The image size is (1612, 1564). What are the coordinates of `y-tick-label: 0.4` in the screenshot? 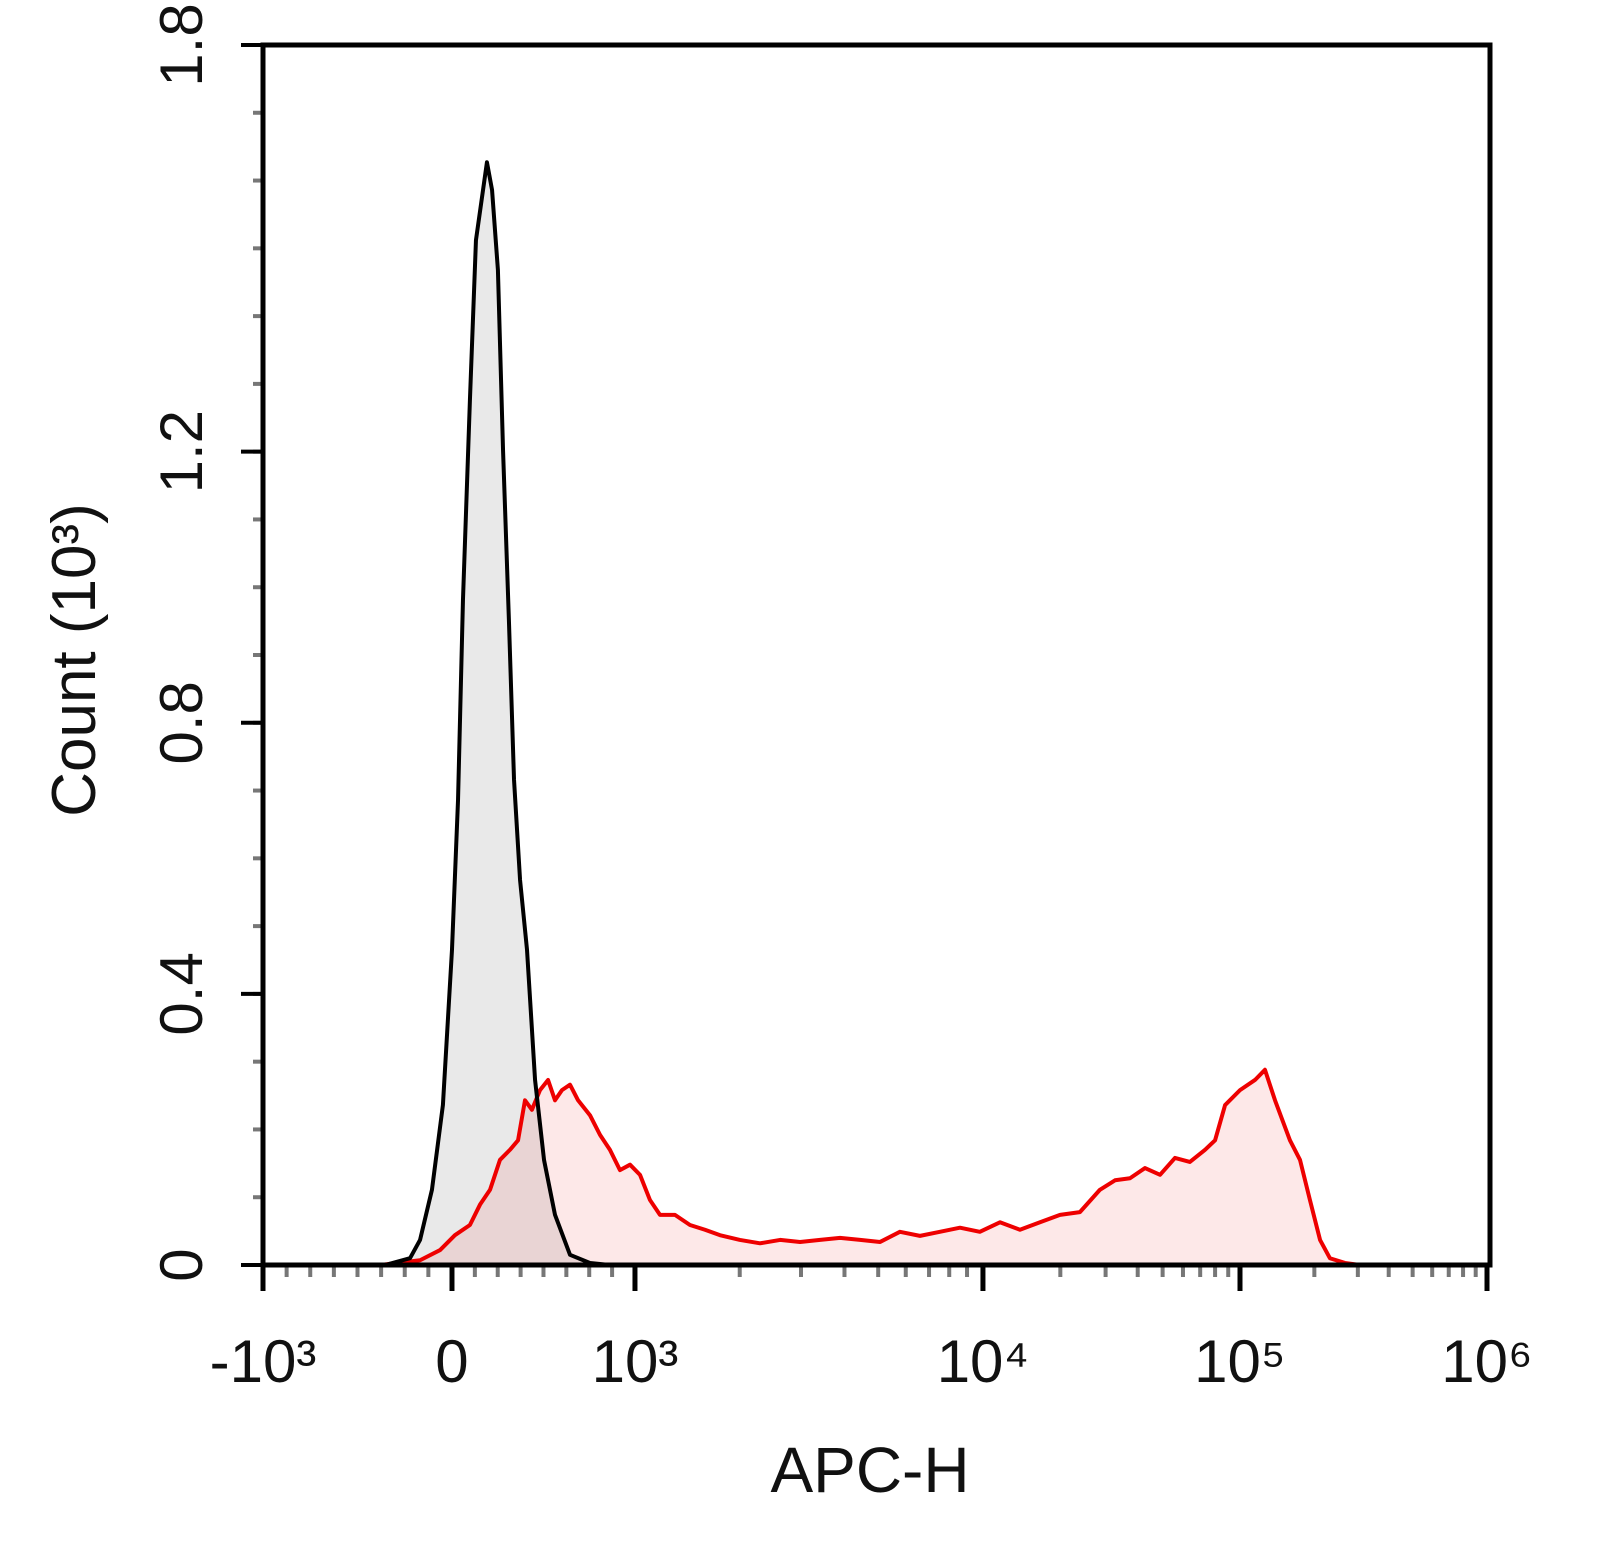 It's located at (181, 993).